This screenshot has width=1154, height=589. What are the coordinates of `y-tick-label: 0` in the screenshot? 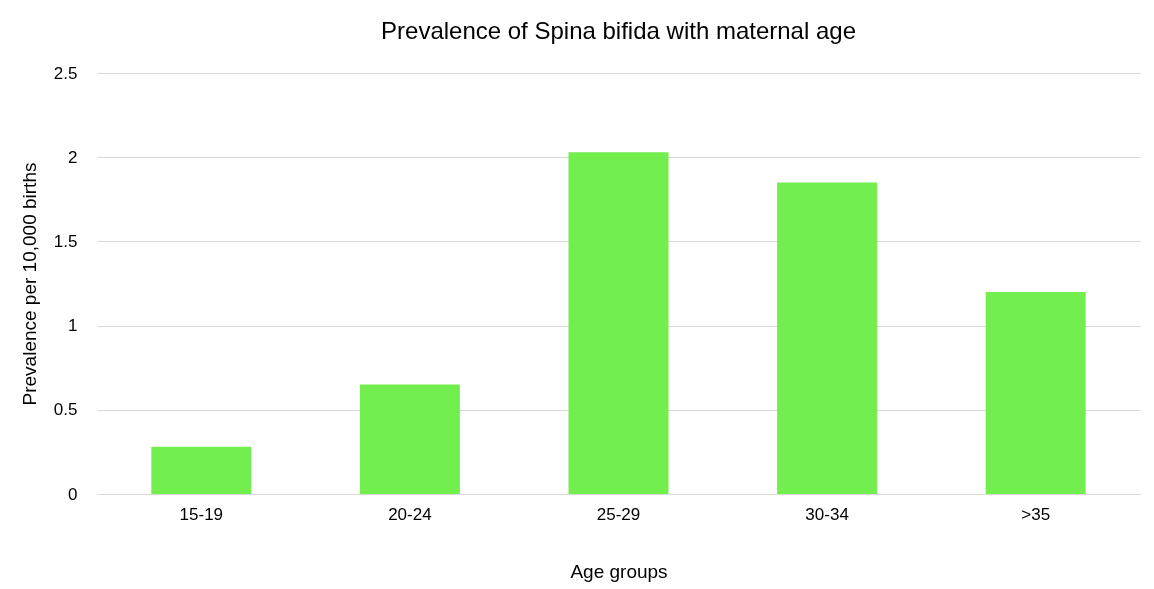 It's located at (73, 494).